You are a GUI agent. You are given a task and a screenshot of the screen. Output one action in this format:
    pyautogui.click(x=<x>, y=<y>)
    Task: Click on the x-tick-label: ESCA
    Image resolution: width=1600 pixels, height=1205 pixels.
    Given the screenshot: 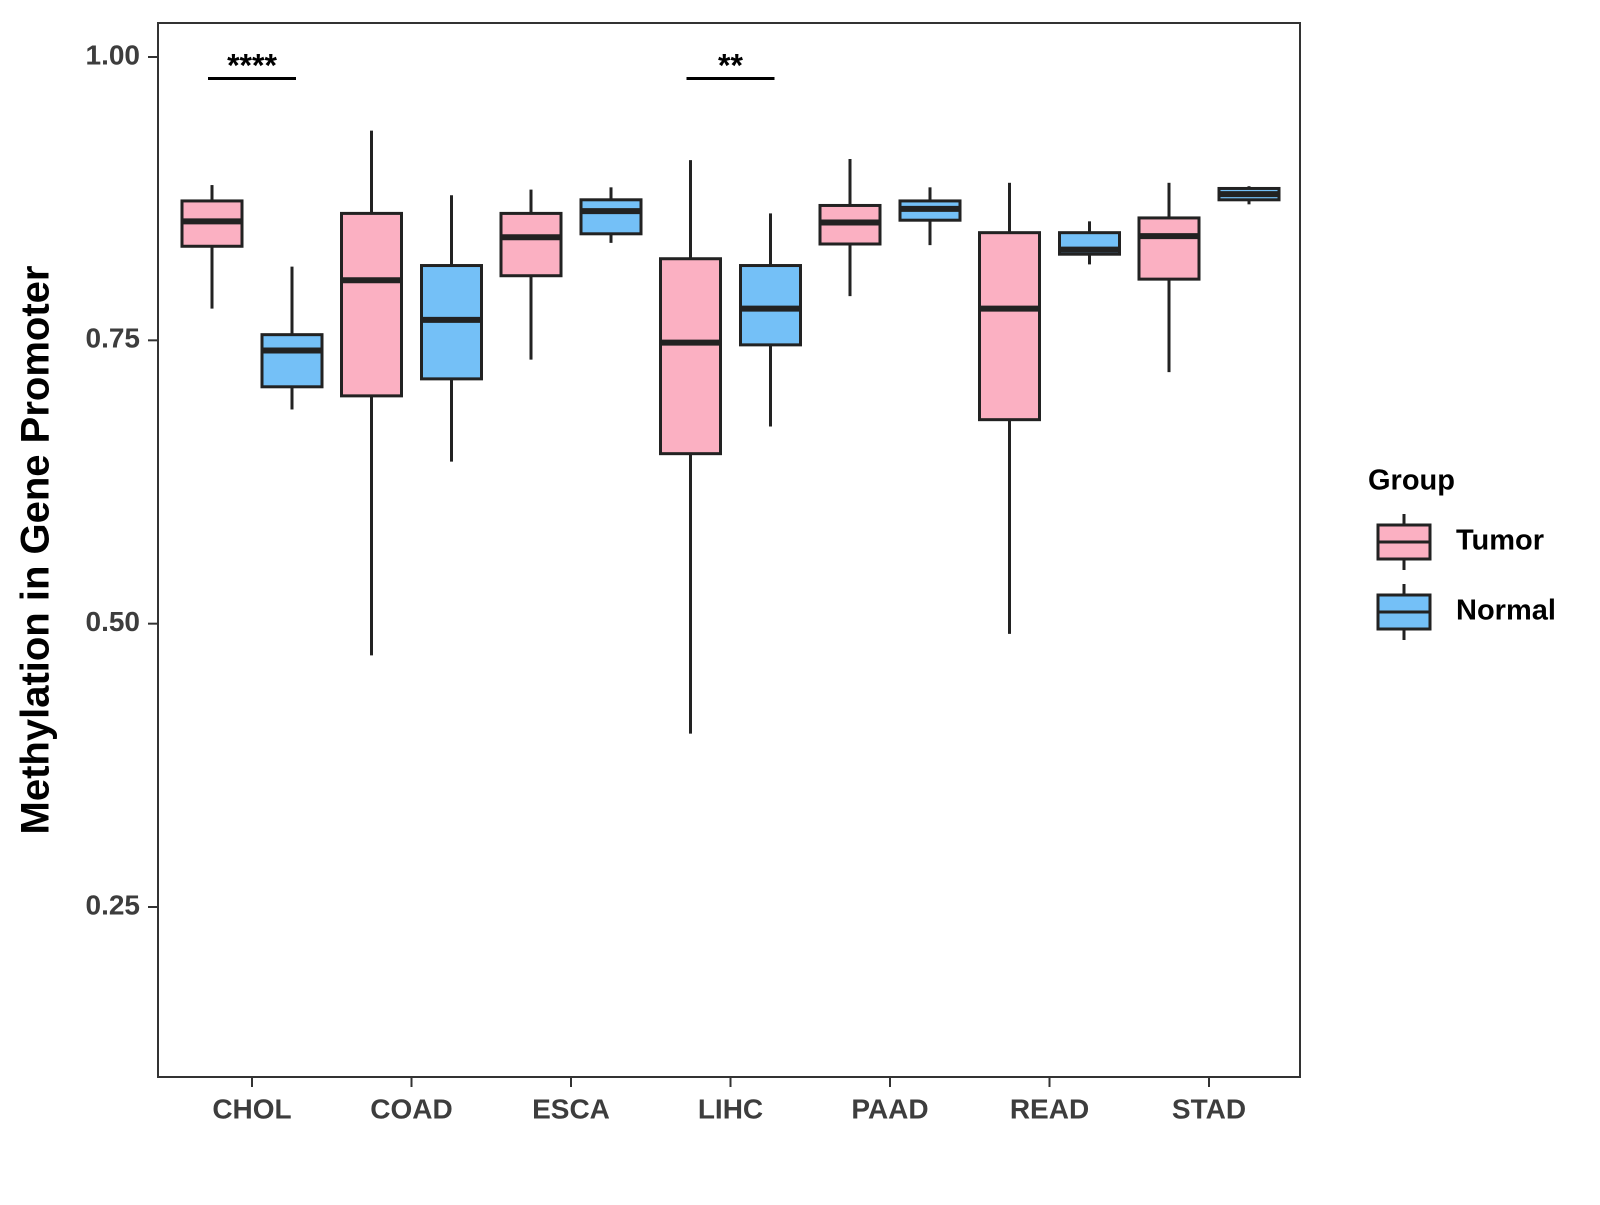 What is the action you would take?
    pyautogui.click(x=571, y=1108)
    